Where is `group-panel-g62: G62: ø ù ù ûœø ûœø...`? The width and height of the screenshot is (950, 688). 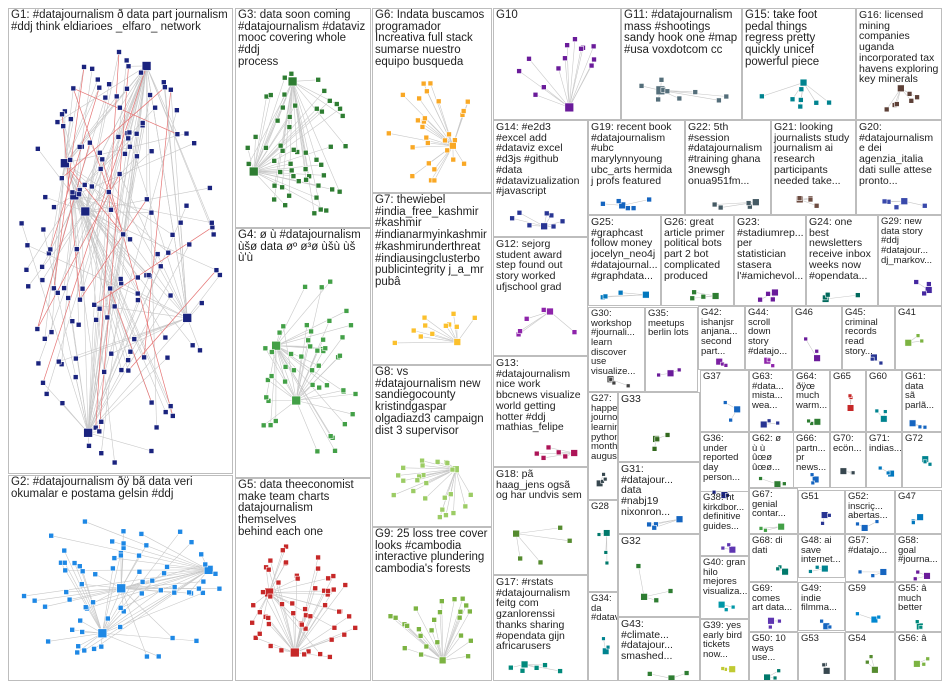 group-panel-g62: G62: ø ù ù ûœø ûœø... is located at coordinates (773, 460).